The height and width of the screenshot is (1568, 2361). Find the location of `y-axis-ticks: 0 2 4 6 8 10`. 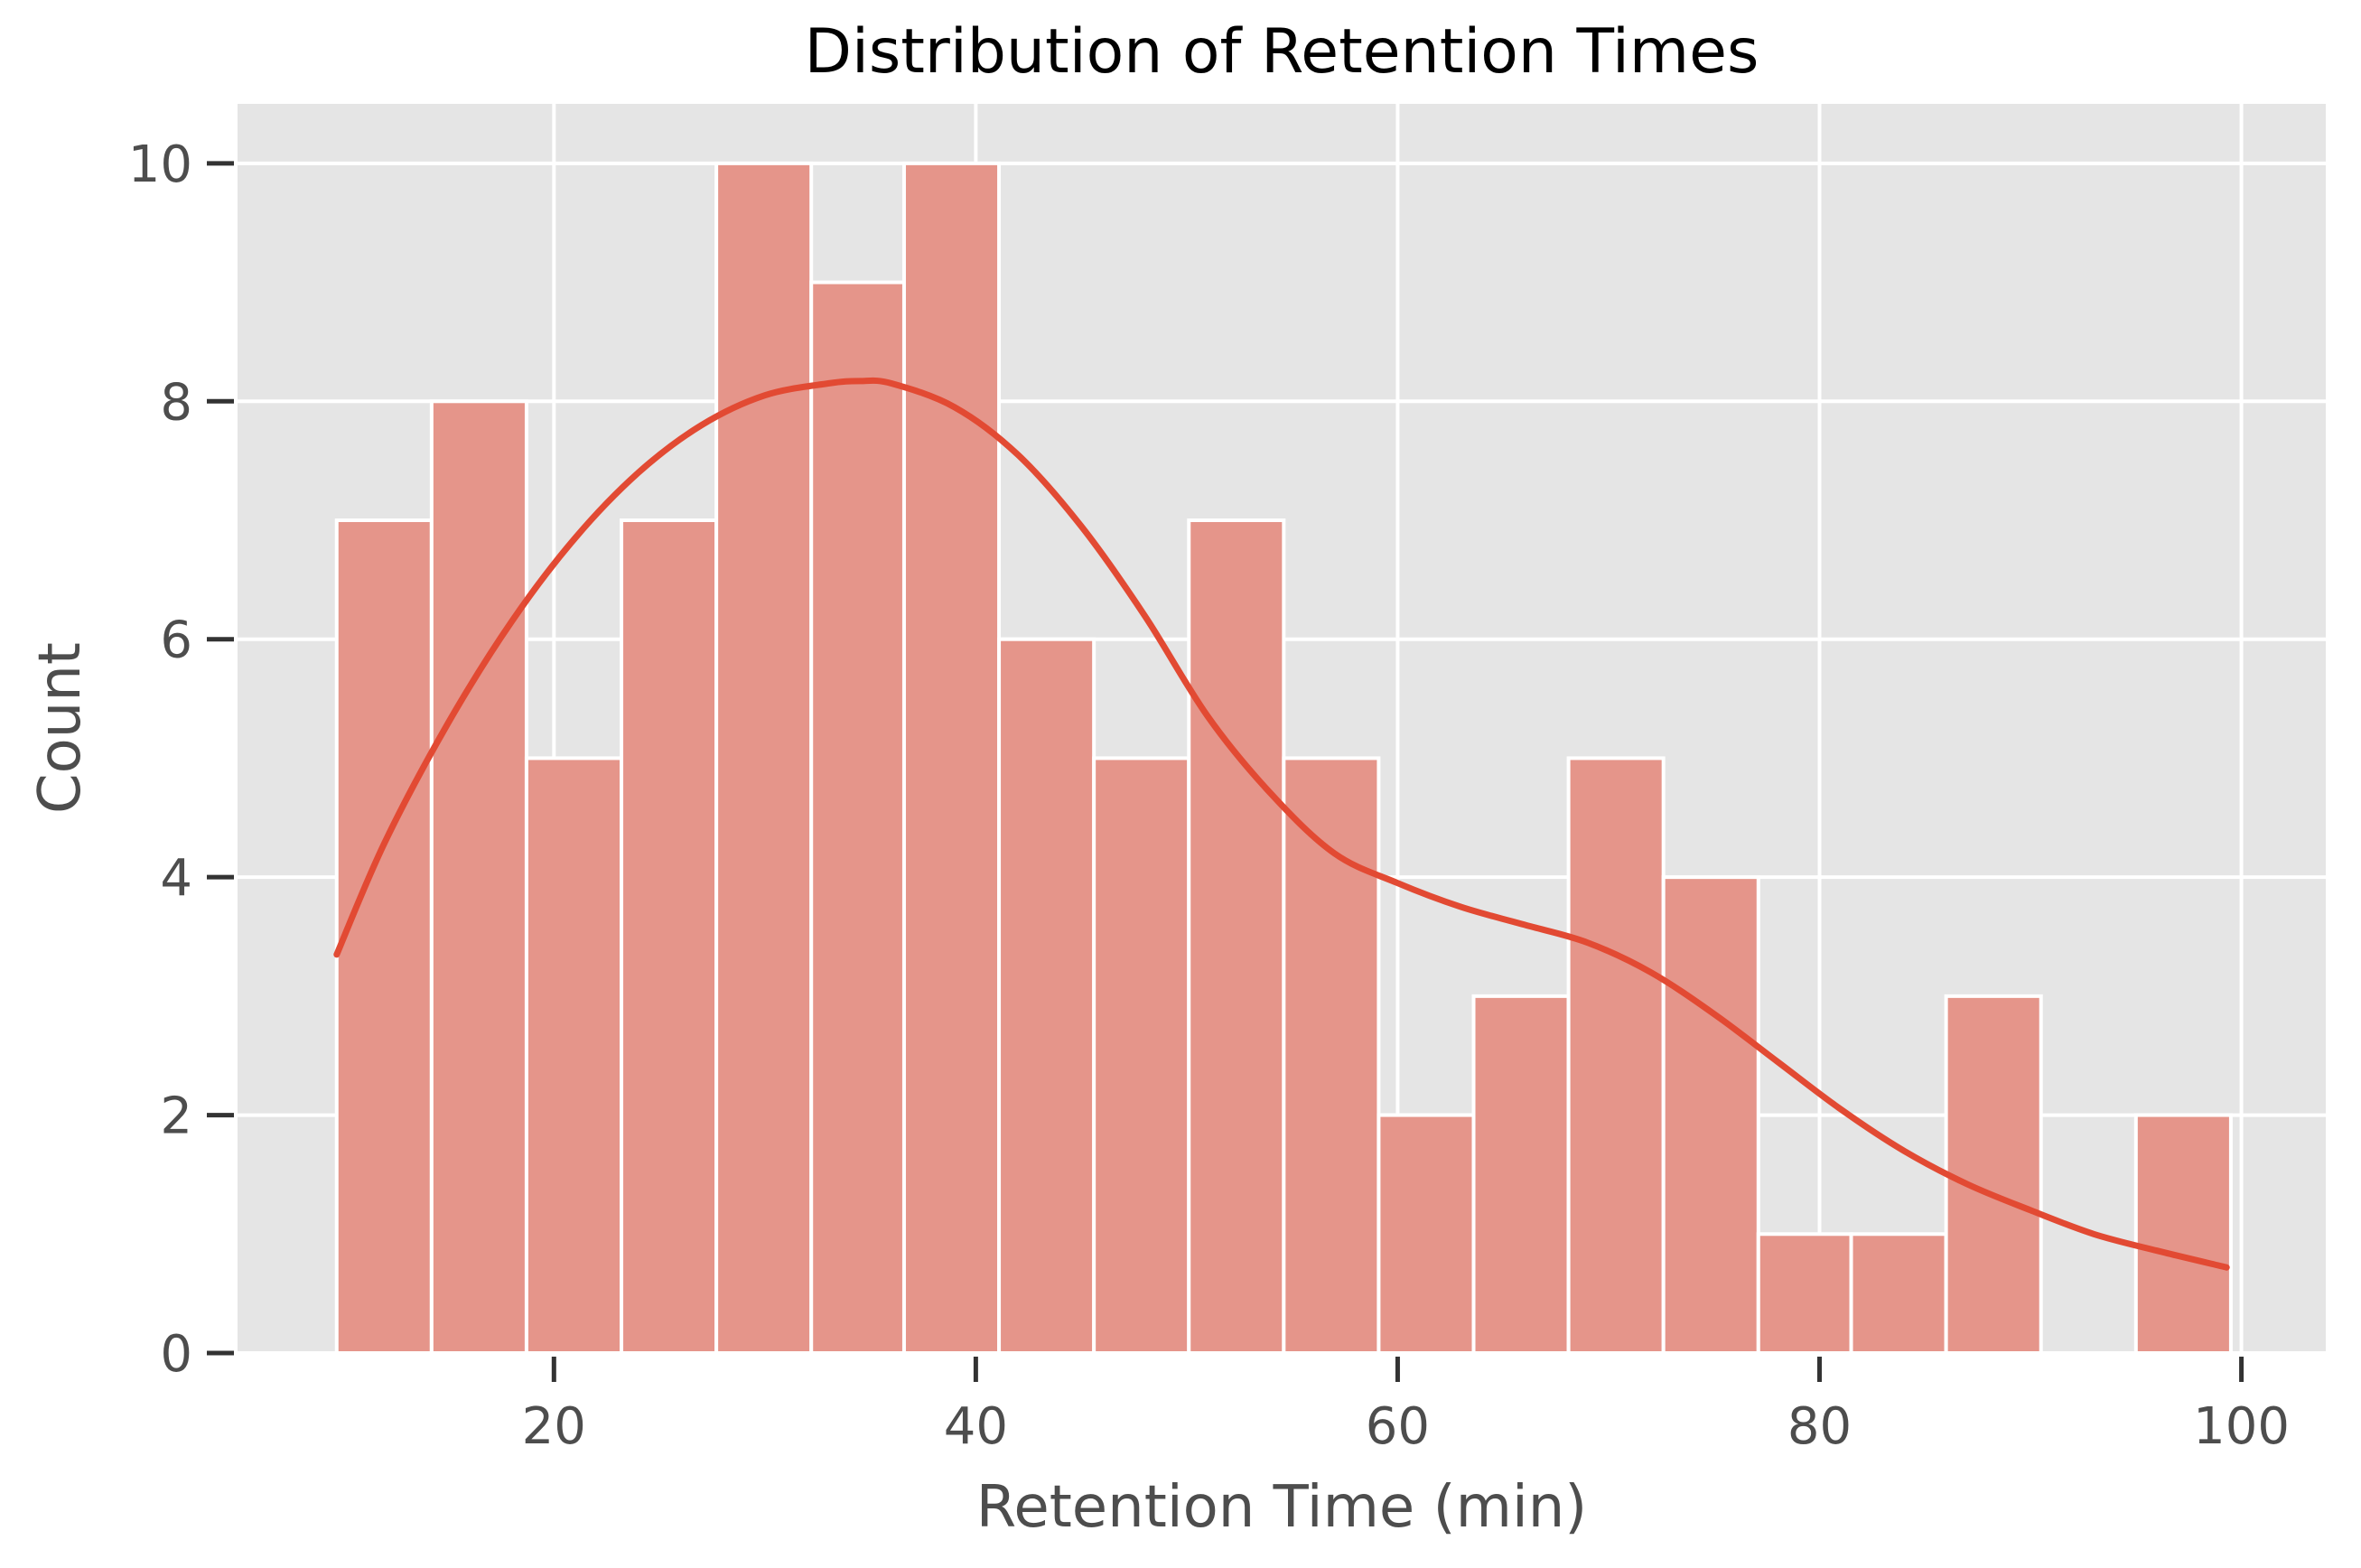

y-axis-ticks: 0 2 4 6 8 10 is located at coordinates (181, 759).